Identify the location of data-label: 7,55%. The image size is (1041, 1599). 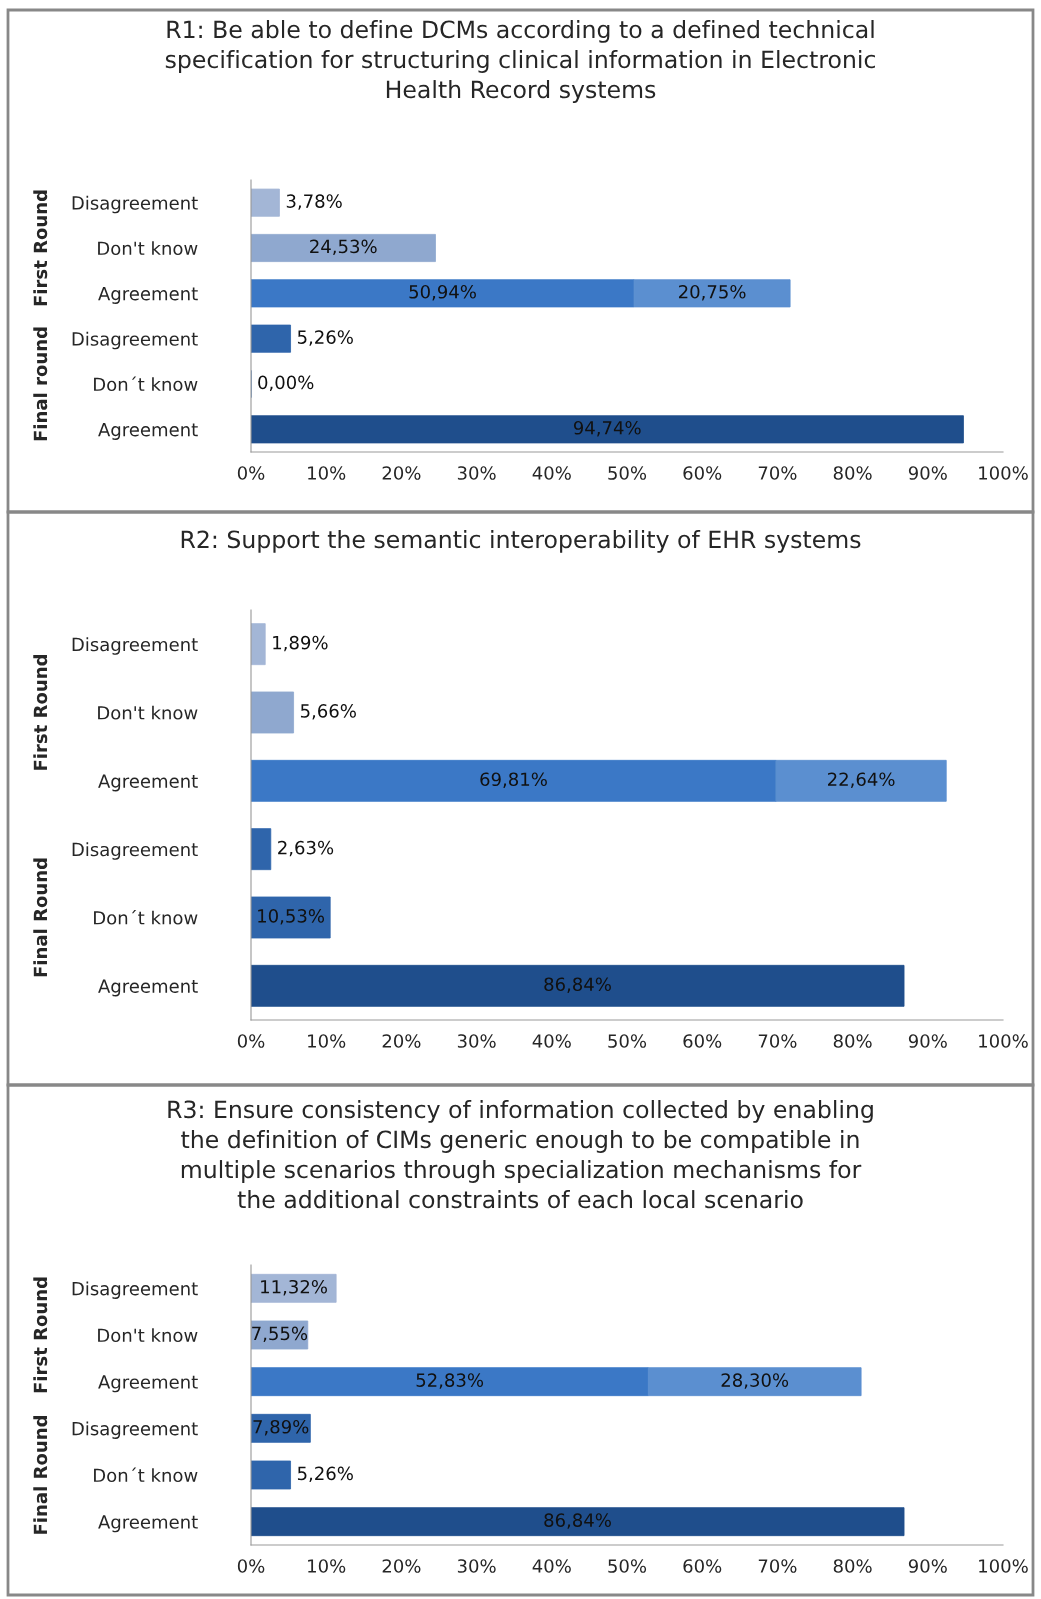
(280, 1334).